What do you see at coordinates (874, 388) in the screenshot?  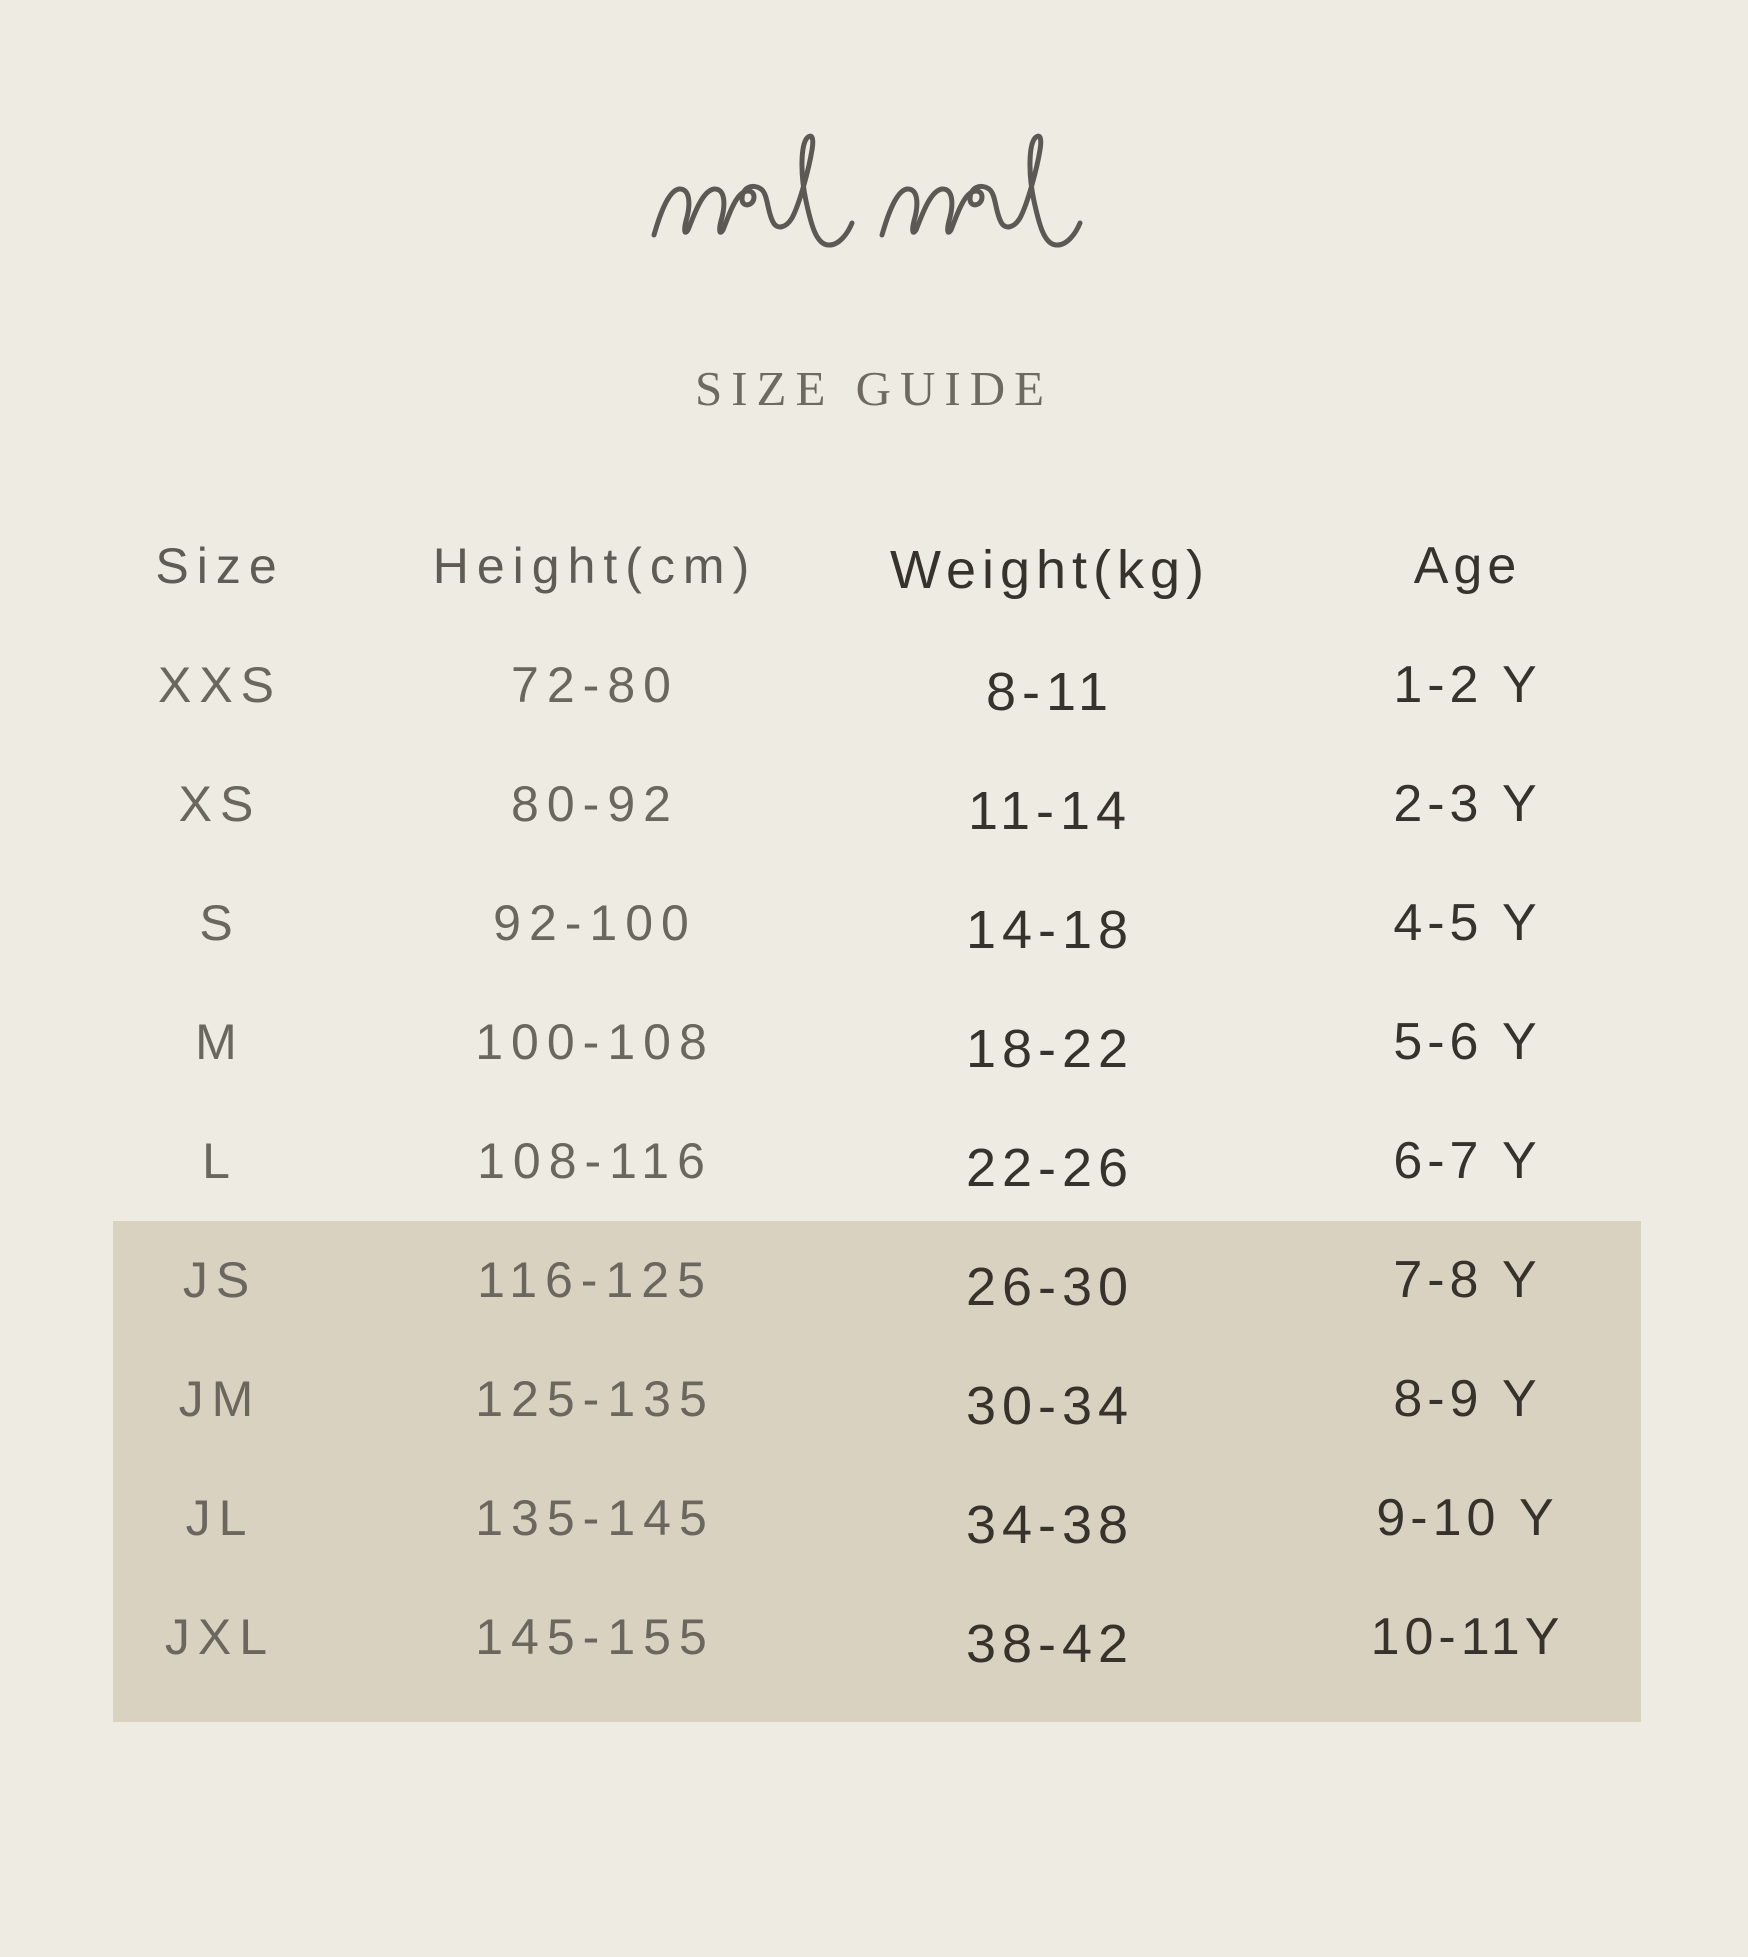 I see `page-title: SIZE GUIDE` at bounding box center [874, 388].